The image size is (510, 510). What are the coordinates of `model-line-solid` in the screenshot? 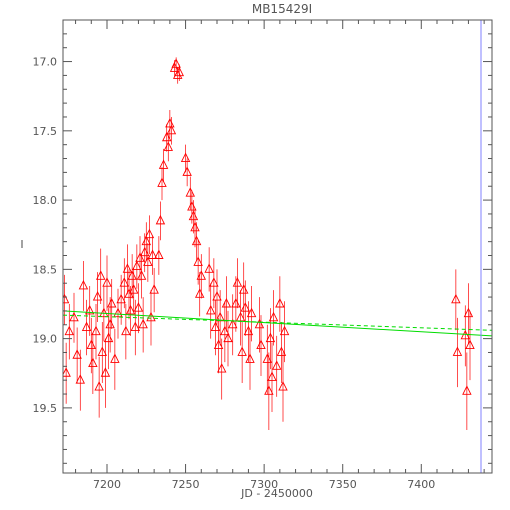 It's located at (277, 323).